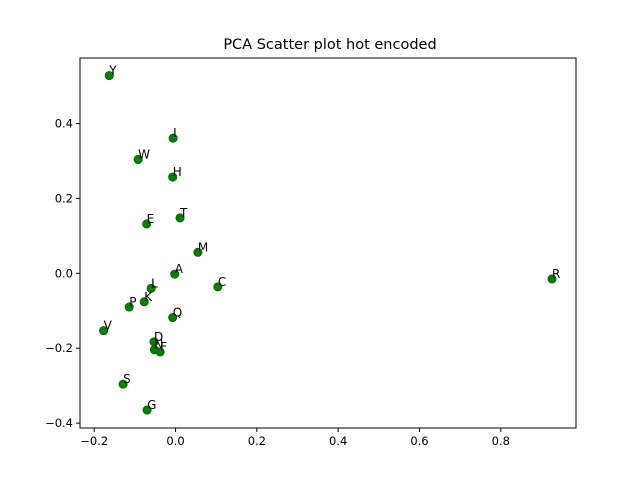 The image size is (640, 480). What do you see at coordinates (64, 198) in the screenshot?
I see `y-tick-label: 0.2` at bounding box center [64, 198].